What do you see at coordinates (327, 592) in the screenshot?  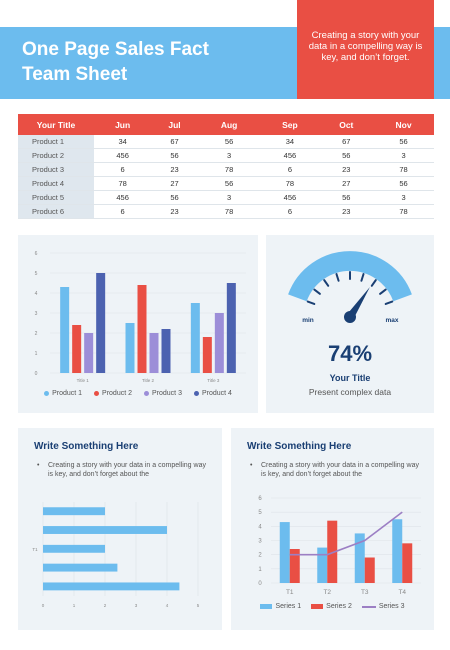 I see `x-tick-label: T2` at bounding box center [327, 592].